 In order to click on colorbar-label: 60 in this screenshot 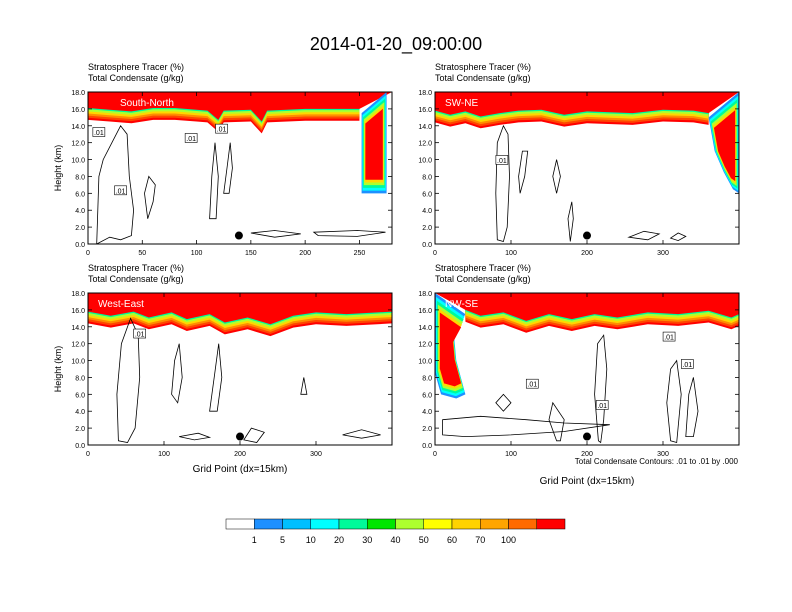, I will do `click(452, 540)`.